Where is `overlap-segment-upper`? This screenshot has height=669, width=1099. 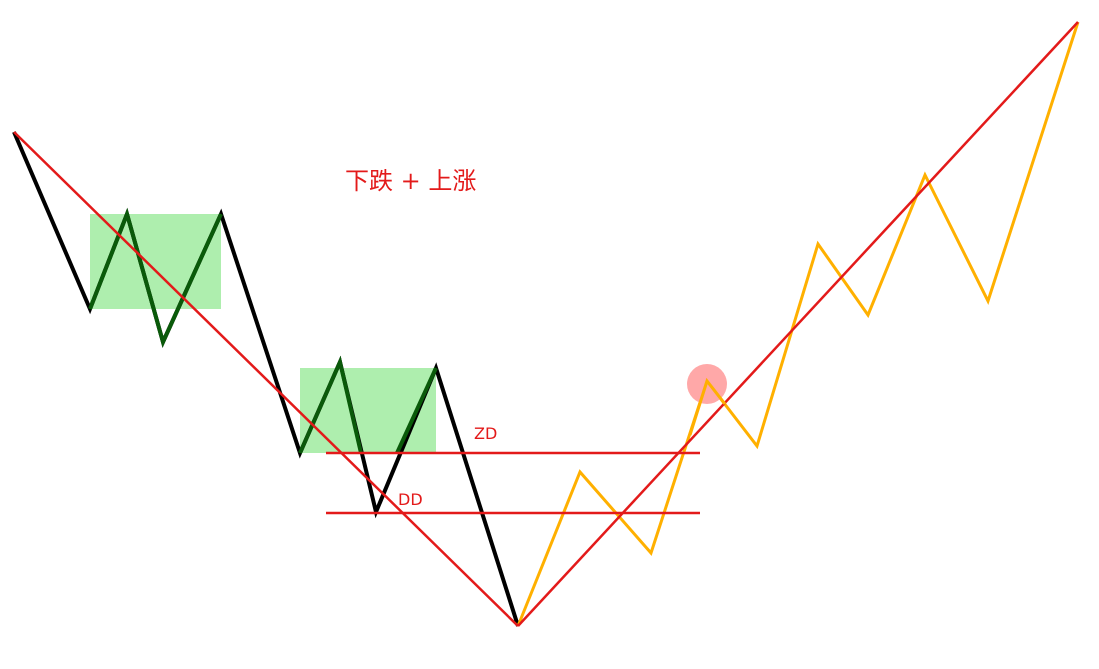 overlap-segment-upper is located at coordinates (155, 277).